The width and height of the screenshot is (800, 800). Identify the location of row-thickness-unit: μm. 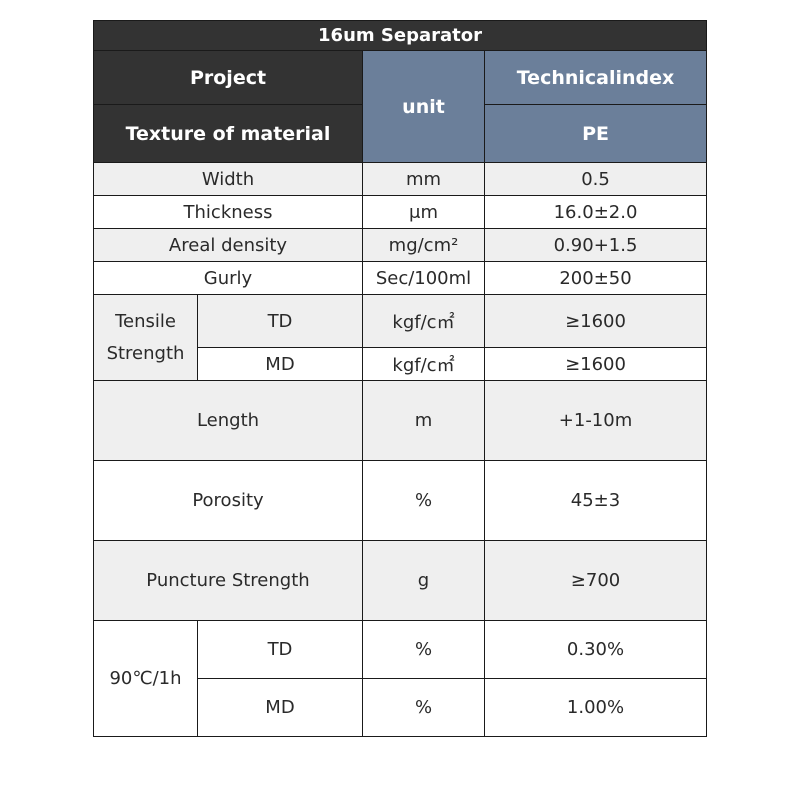
(423, 212).